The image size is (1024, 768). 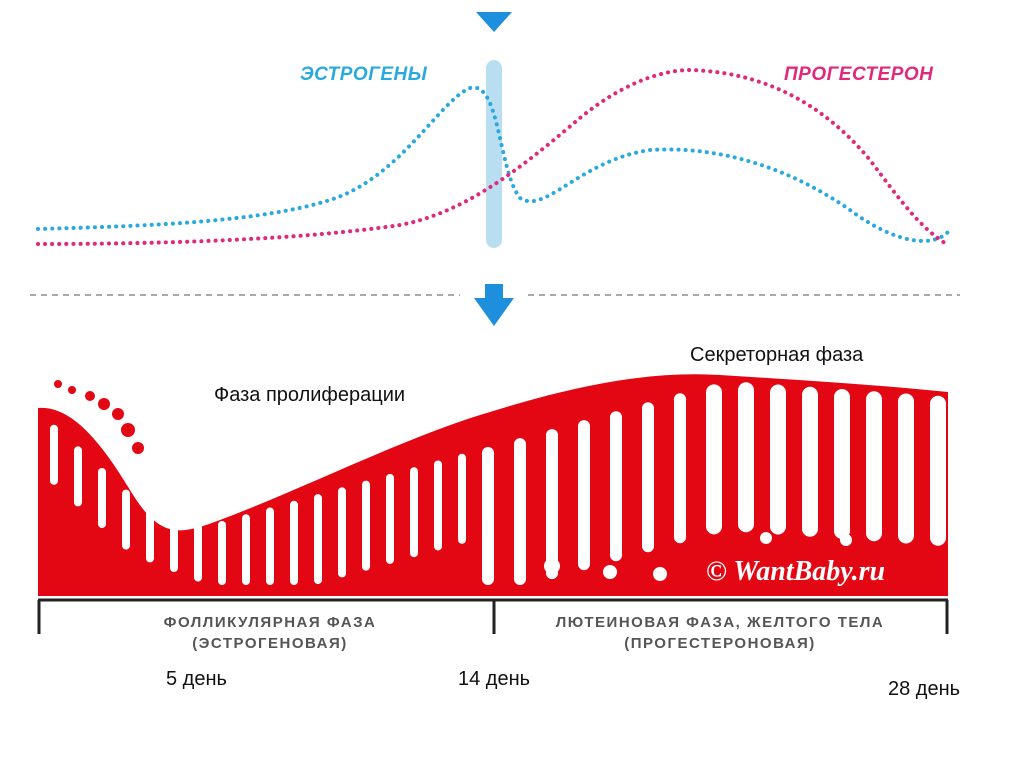 What do you see at coordinates (494, 679) in the screenshot?
I see `day-14-label: 14 день` at bounding box center [494, 679].